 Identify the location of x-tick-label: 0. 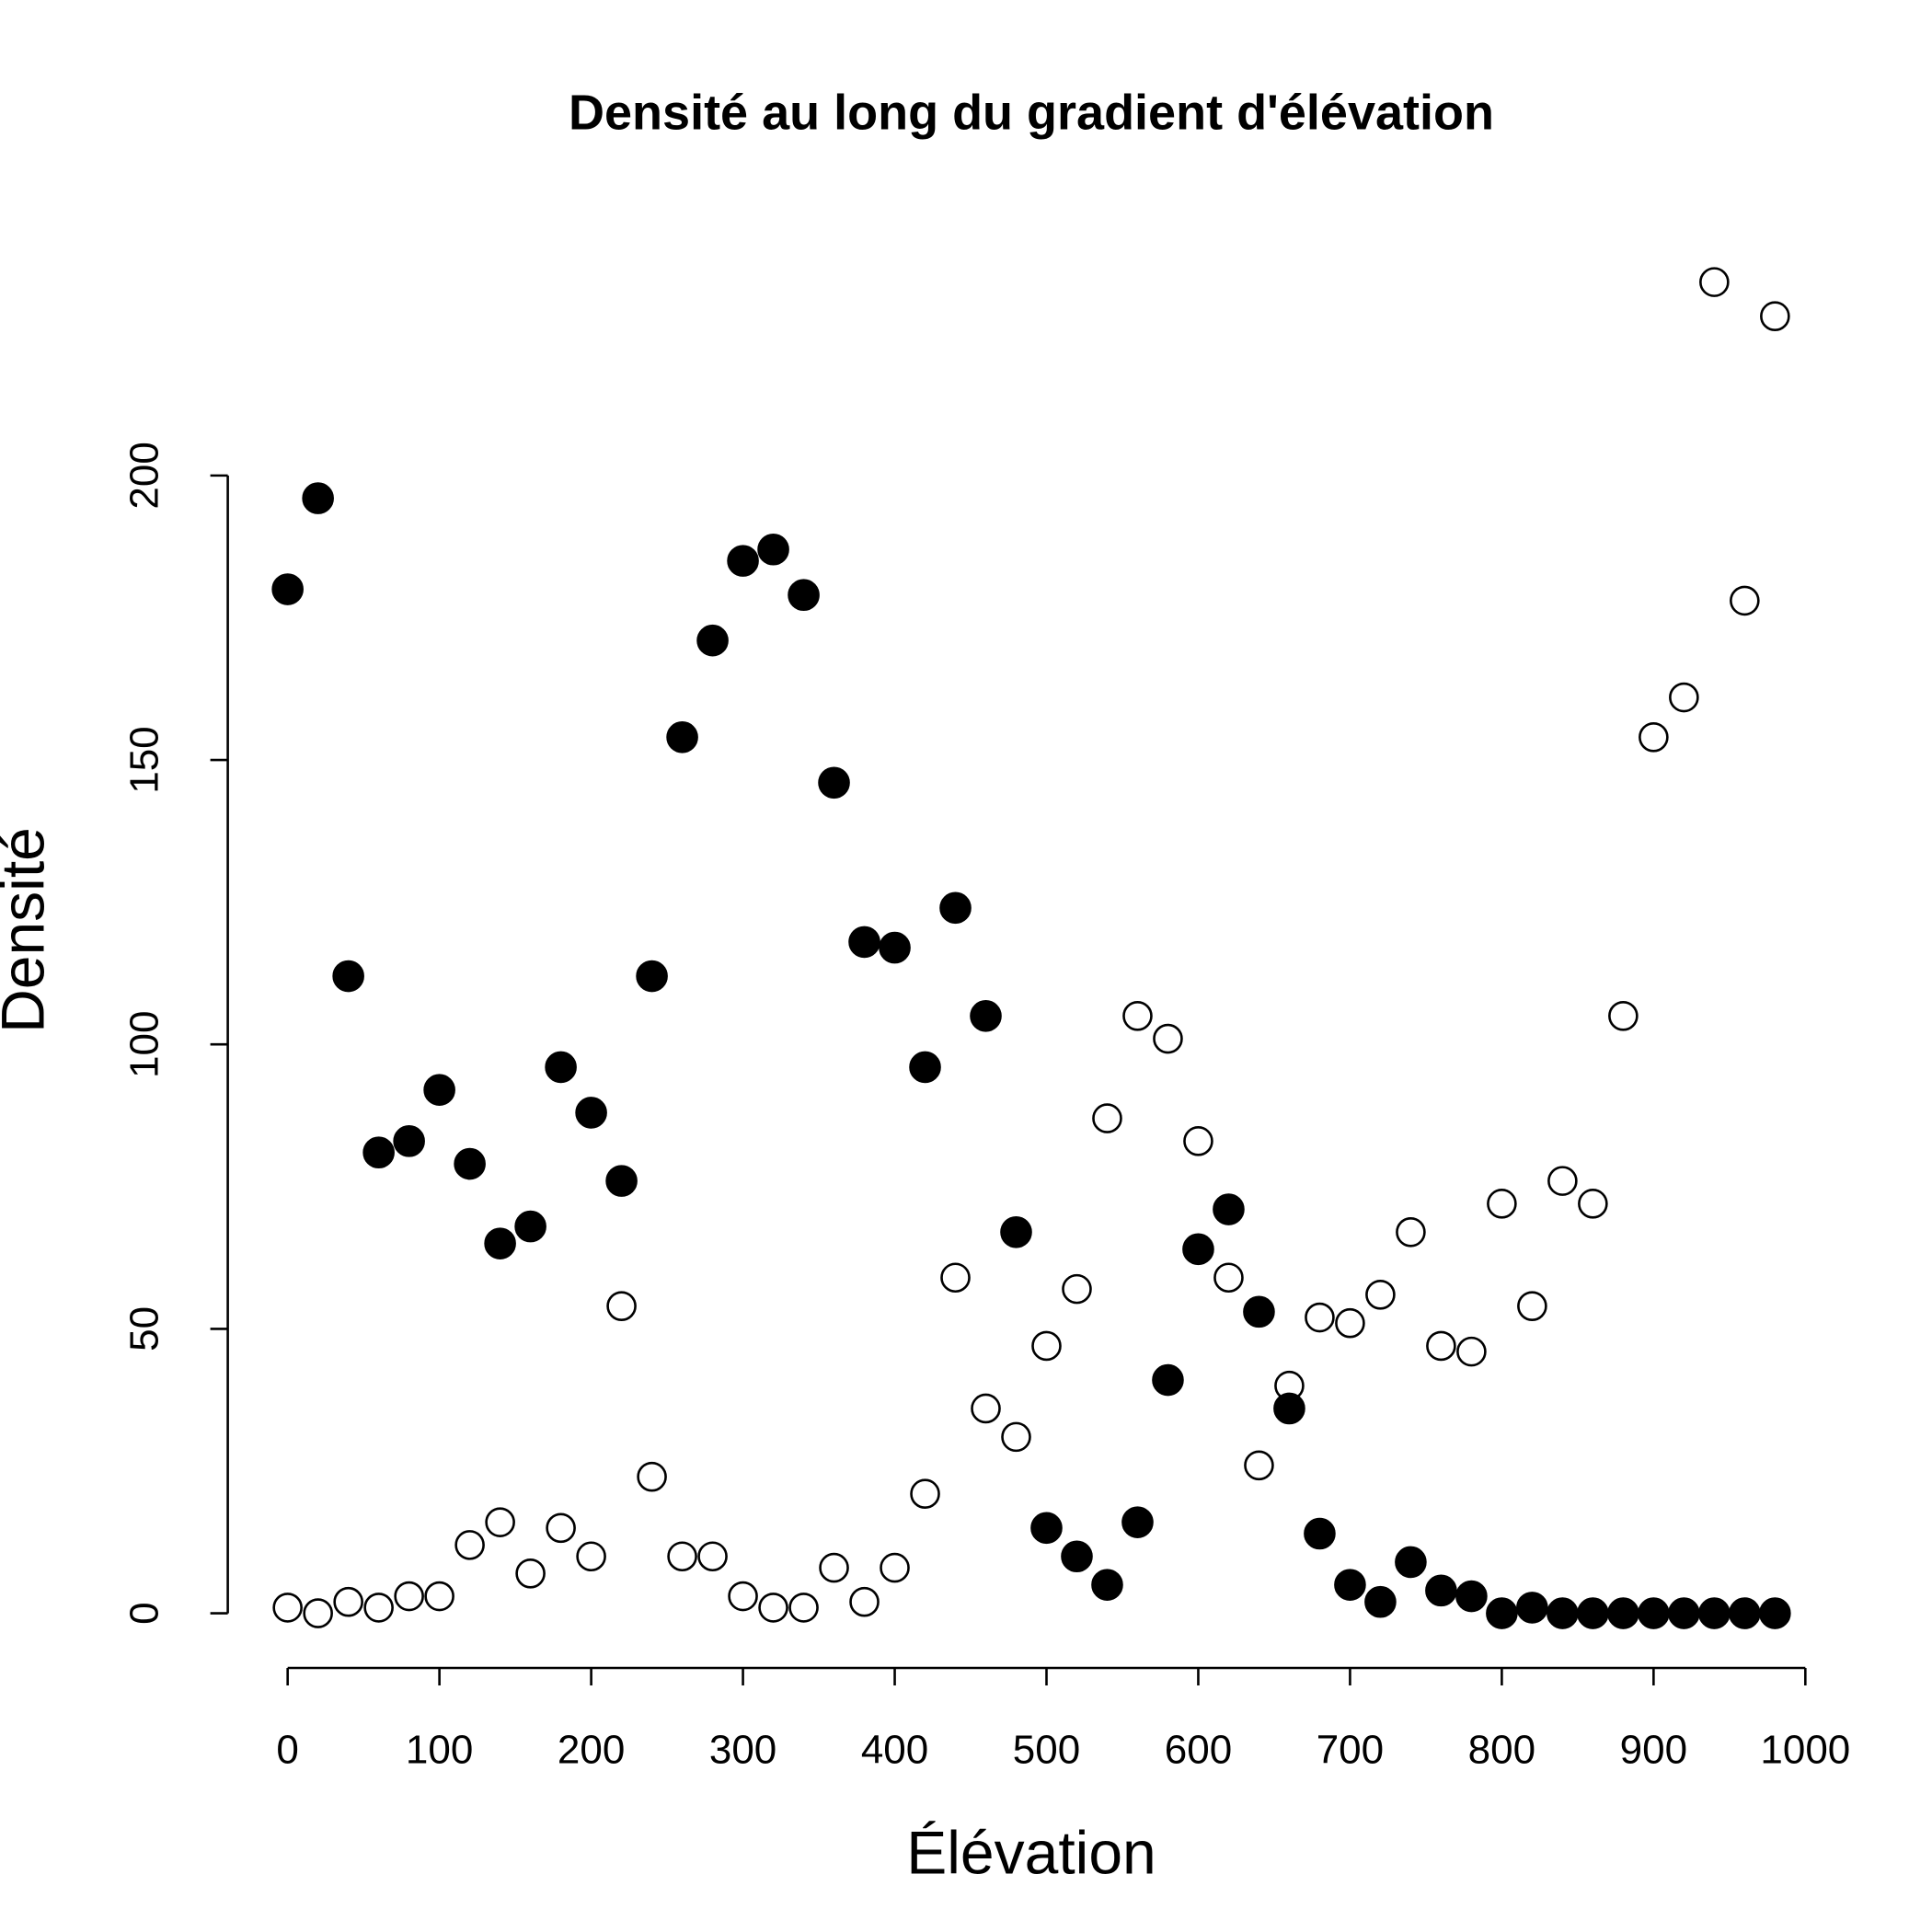
(287, 1750).